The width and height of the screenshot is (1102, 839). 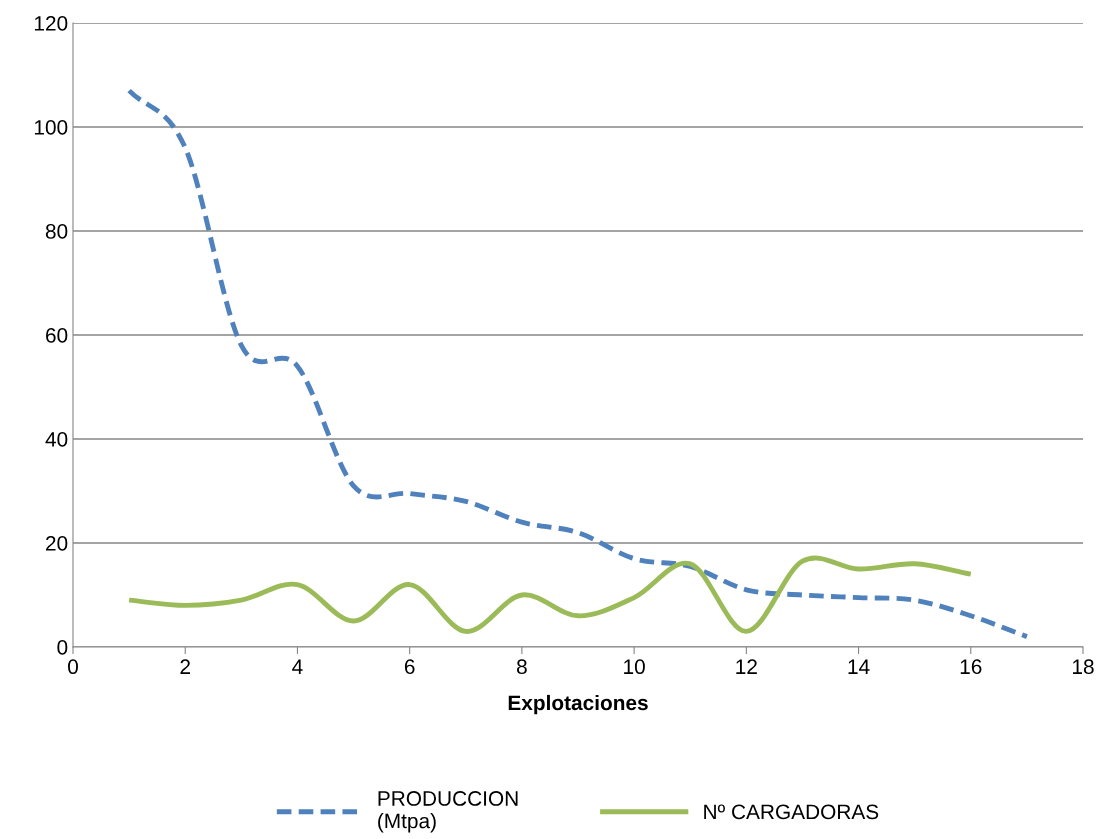 I want to click on legend-label: PRODUCCION (Mtpa), so click(x=448, y=812).